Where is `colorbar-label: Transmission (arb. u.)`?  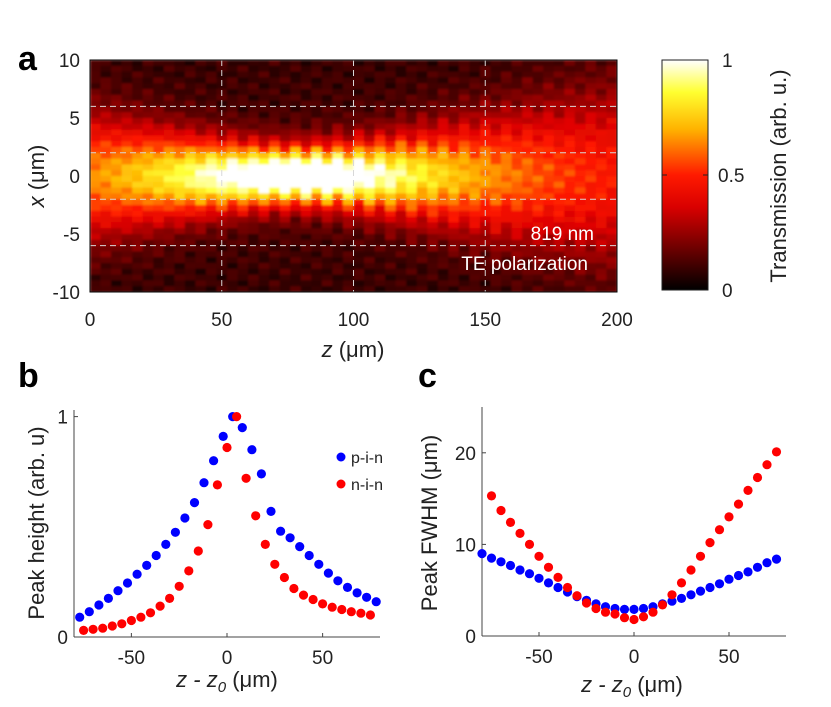 colorbar-label: Transmission (arb. u.) is located at coordinates (778, 175).